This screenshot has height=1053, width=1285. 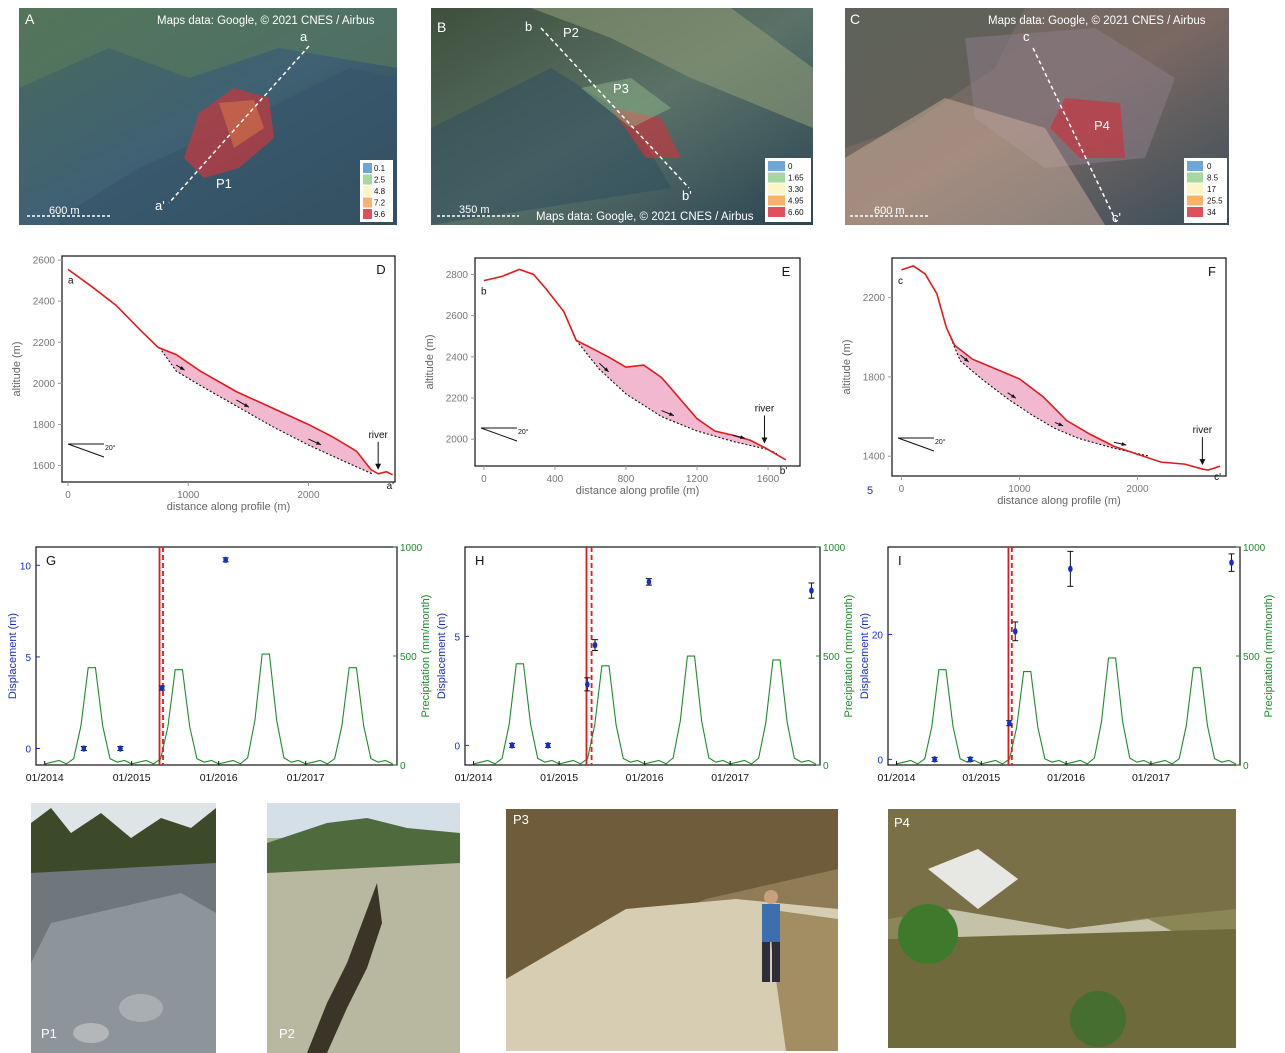 I want to click on map-credit-a: Maps data: Google, © 2021 CNES / Airbus, so click(x=266, y=21).